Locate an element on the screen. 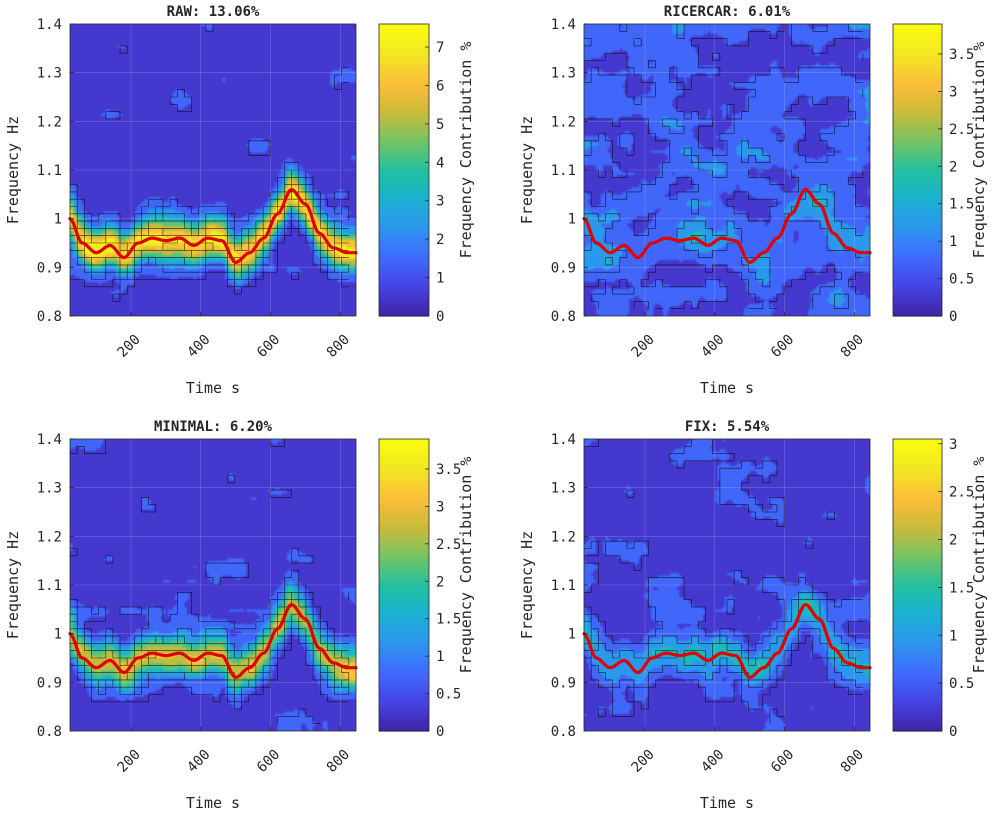 This screenshot has height=814, width=1000. ridge-line is located at coordinates (213, 641).